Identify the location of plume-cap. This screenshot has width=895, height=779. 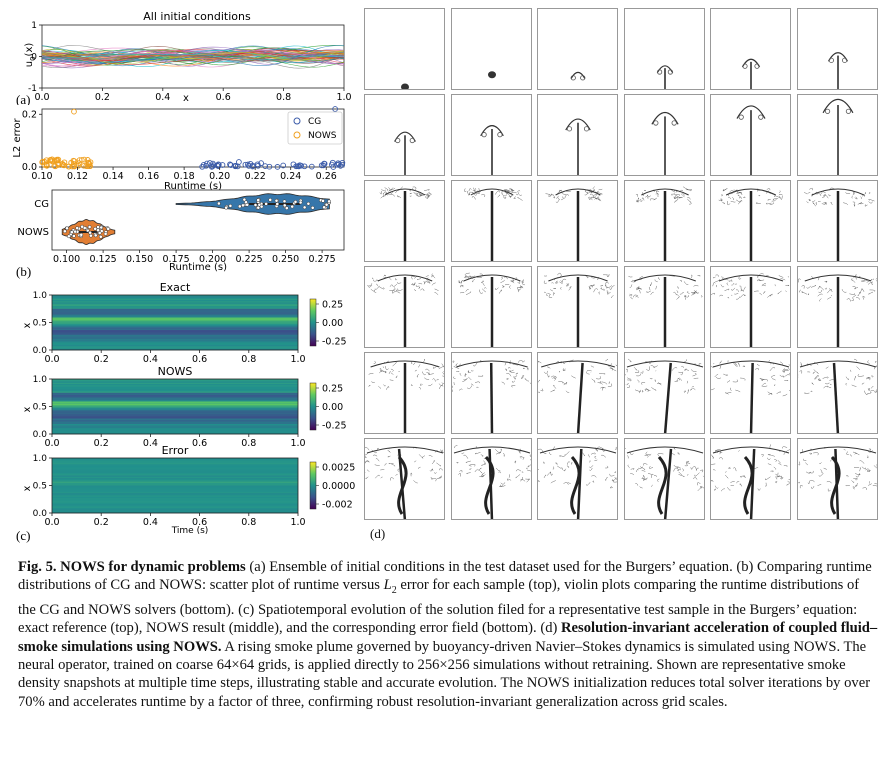
(491, 450).